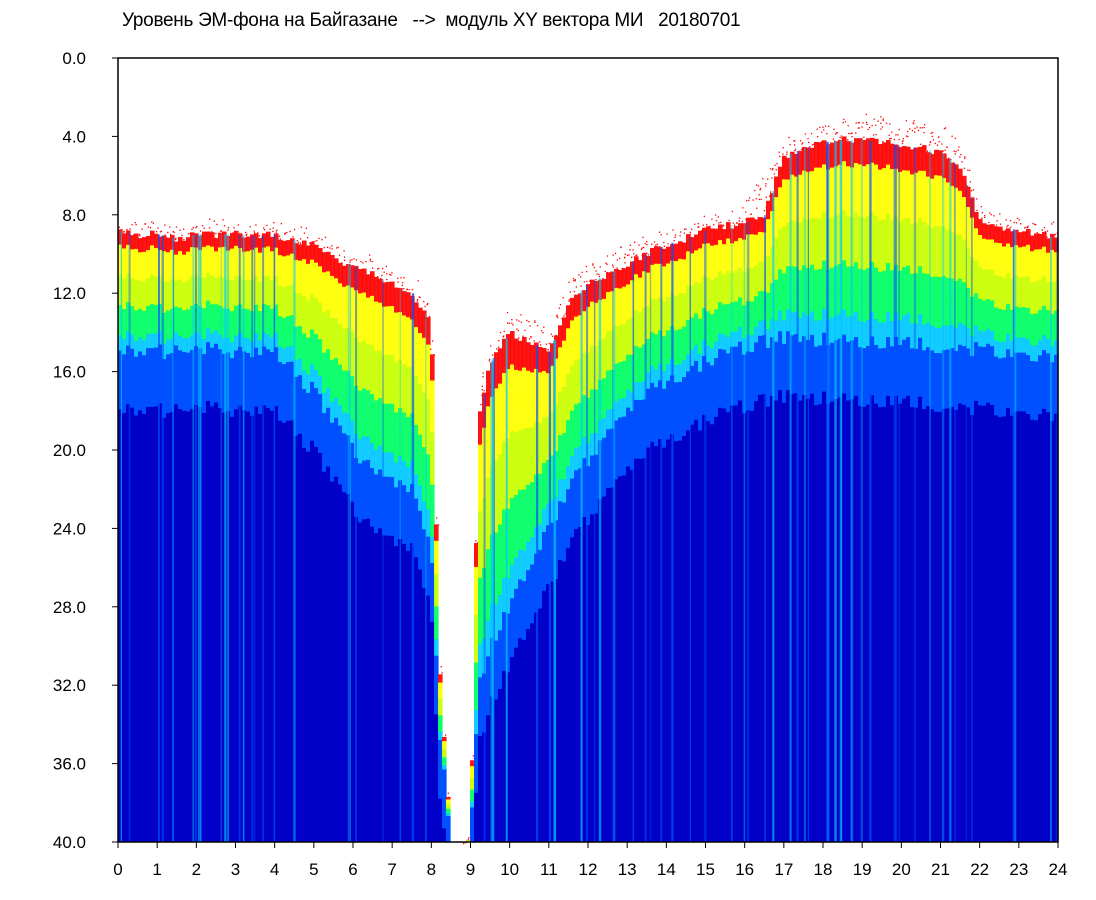 The image size is (1096, 900). What do you see at coordinates (274, 869) in the screenshot?
I see `x-tick-label: 4` at bounding box center [274, 869].